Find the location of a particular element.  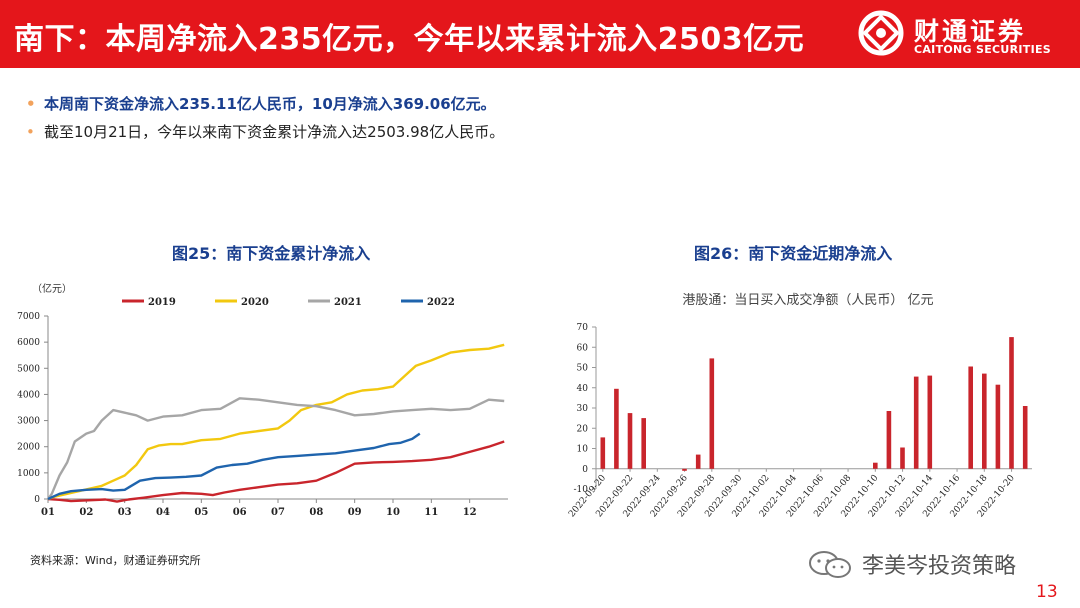

series-line-2020 is located at coordinates (276, 422).